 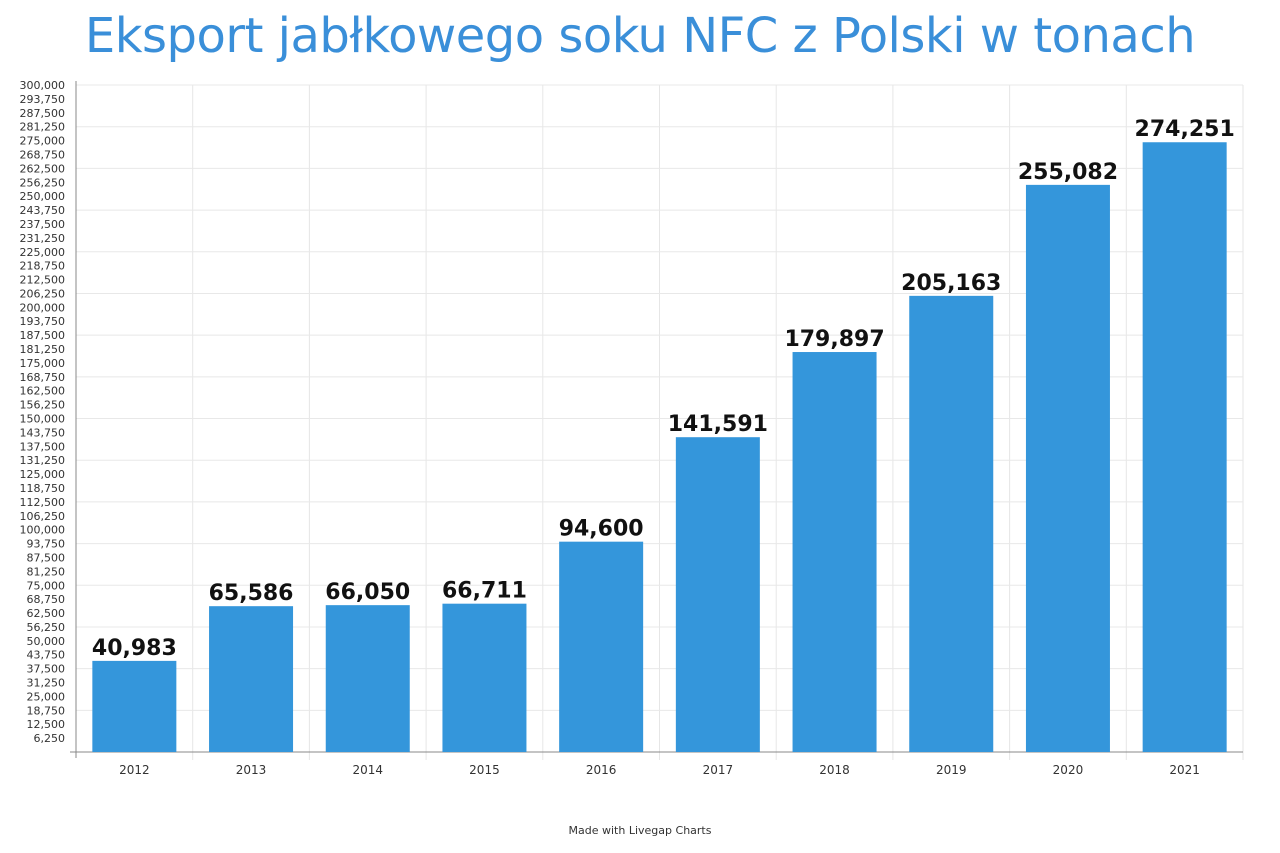 I want to click on y-tick-label: 162,500, so click(x=43, y=391).